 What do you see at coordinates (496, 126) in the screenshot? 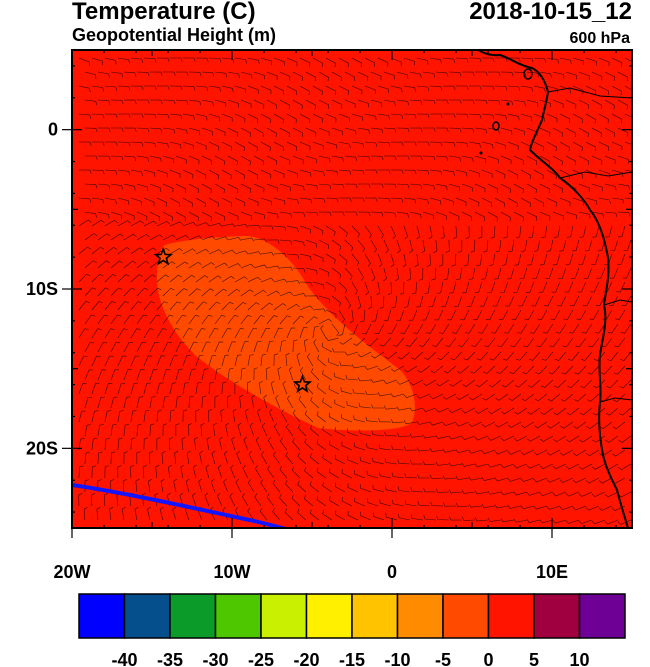
I see `island-outline` at bounding box center [496, 126].